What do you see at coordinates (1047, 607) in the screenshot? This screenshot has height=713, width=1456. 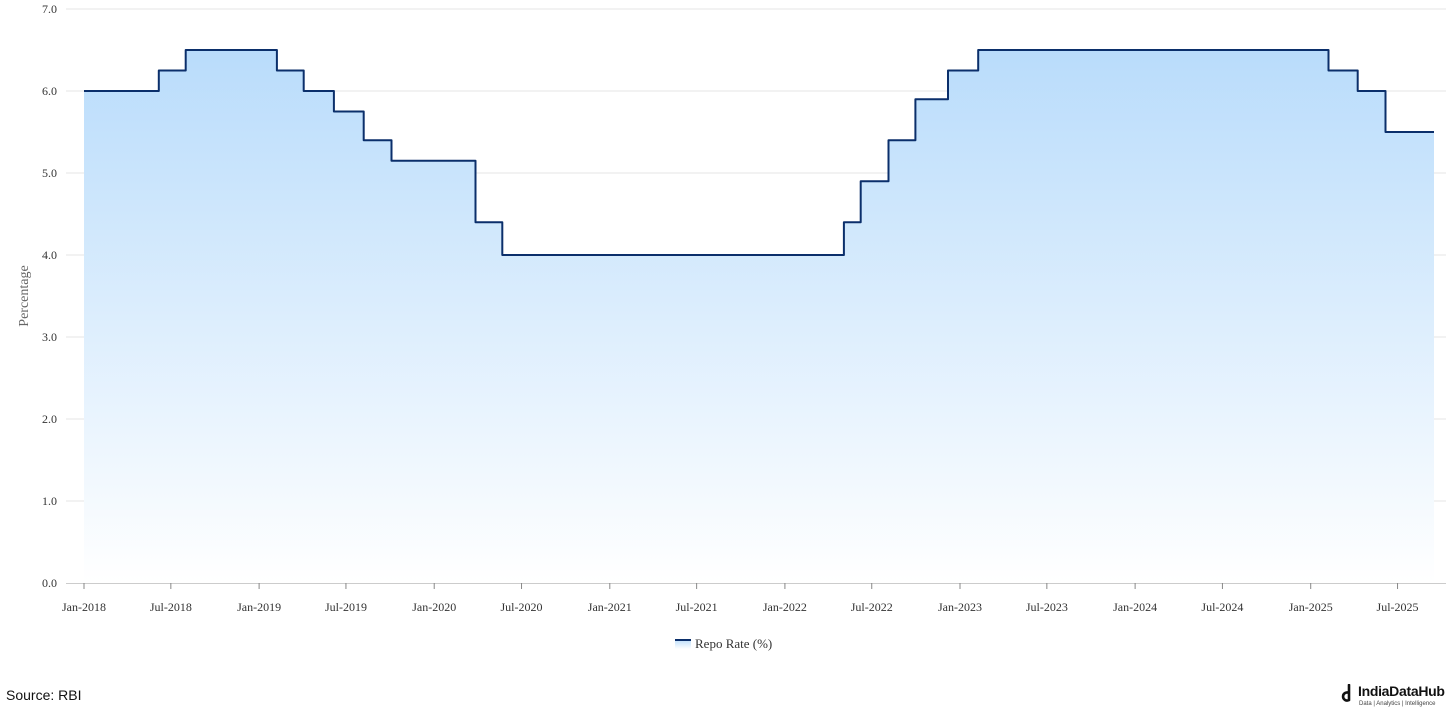 I see `x-tick-label: Jul-2023` at bounding box center [1047, 607].